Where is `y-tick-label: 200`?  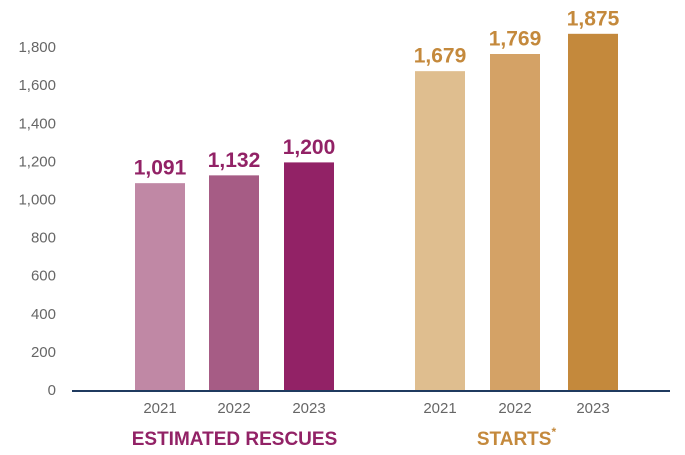 y-tick-label: 200 is located at coordinates (43, 352).